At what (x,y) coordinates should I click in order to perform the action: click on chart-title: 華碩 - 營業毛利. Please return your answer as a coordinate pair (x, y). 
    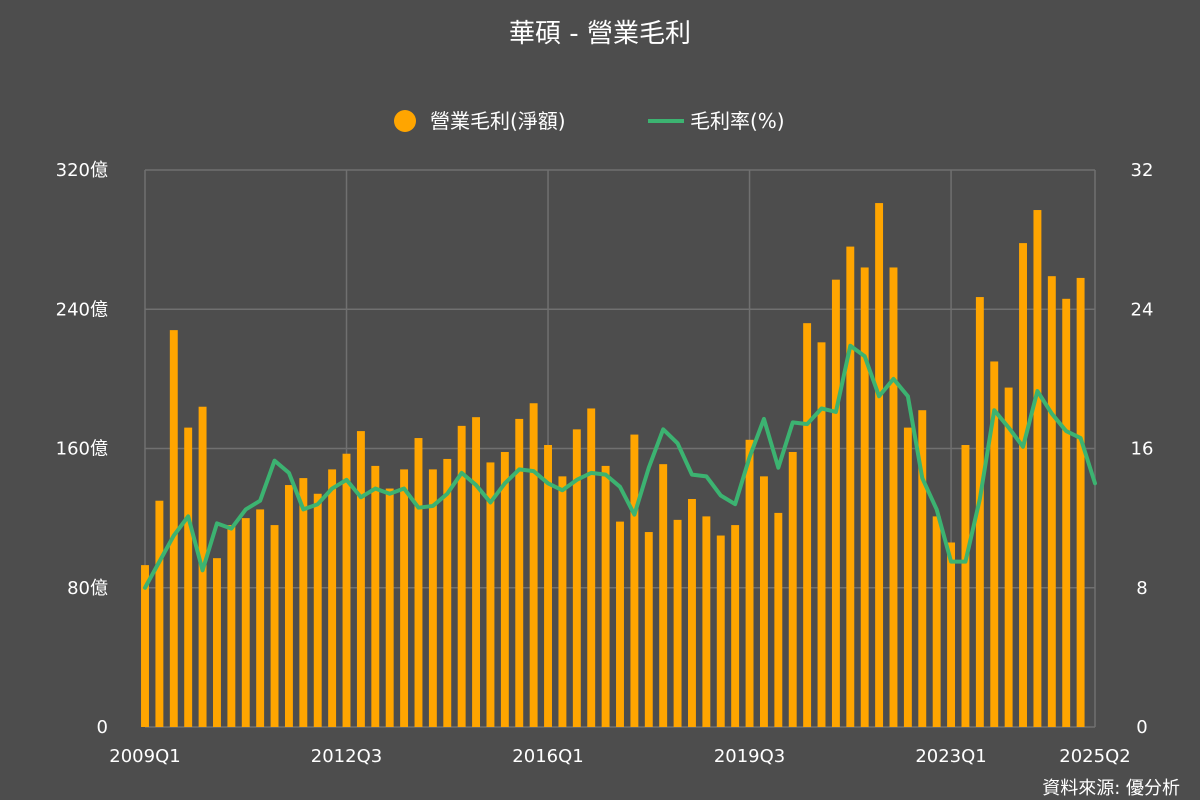
    Looking at the image, I should click on (600, 34).